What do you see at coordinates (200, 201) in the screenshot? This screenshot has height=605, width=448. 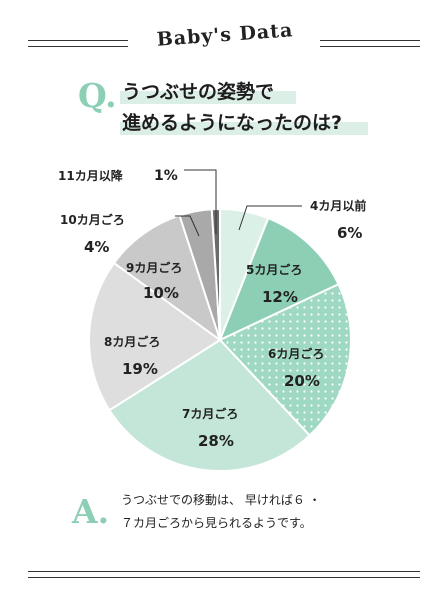 I see `leader-line-11m` at bounding box center [200, 201].